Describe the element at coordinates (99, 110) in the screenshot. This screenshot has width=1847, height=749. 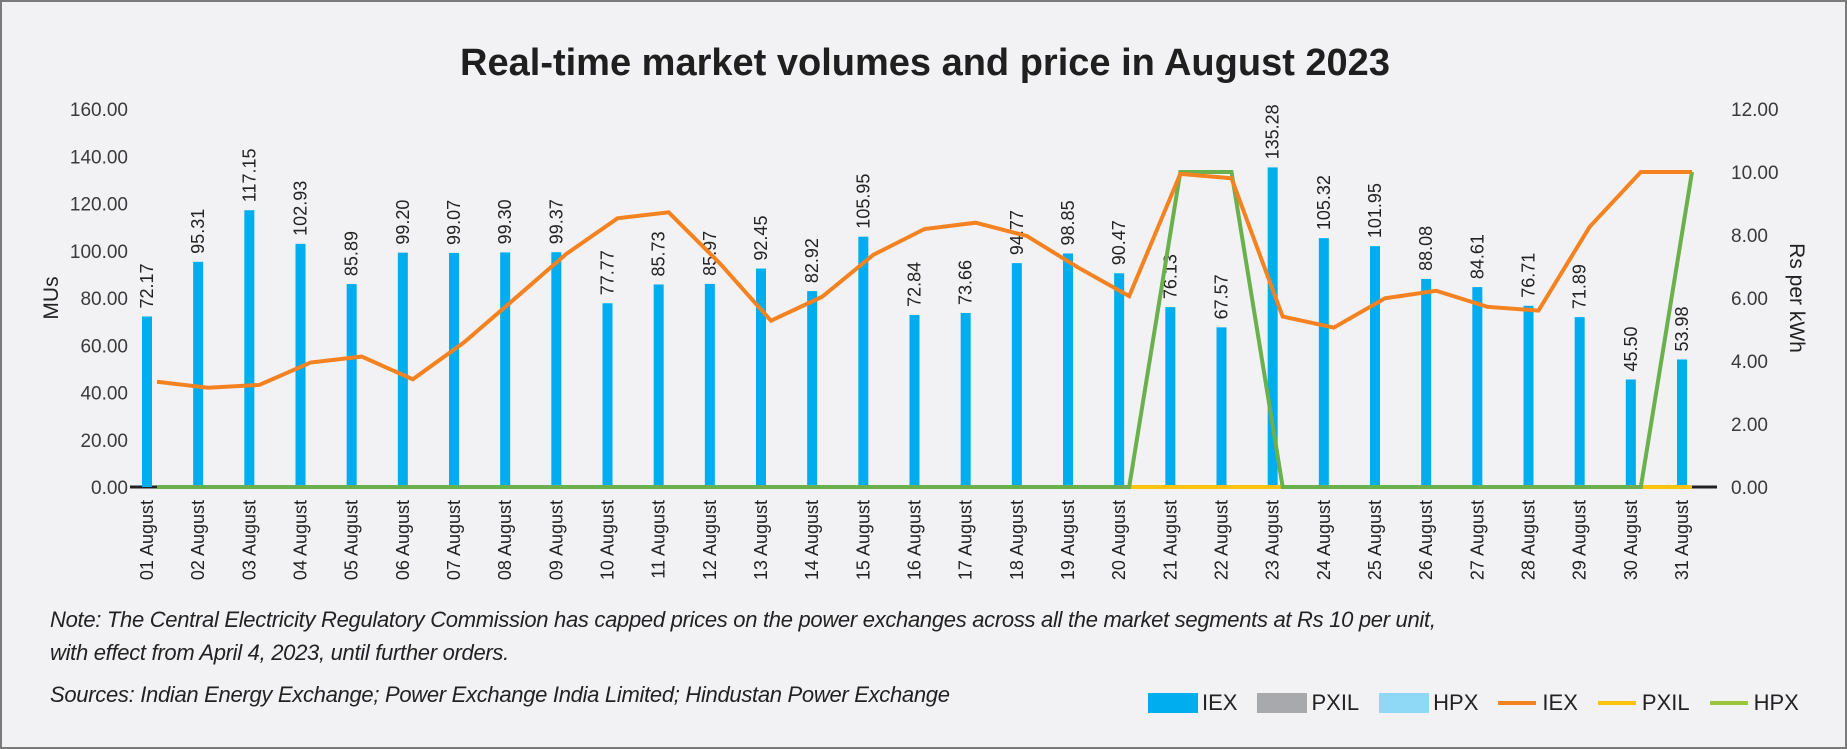
I see `y-tick-label-left: 160.00` at that location.